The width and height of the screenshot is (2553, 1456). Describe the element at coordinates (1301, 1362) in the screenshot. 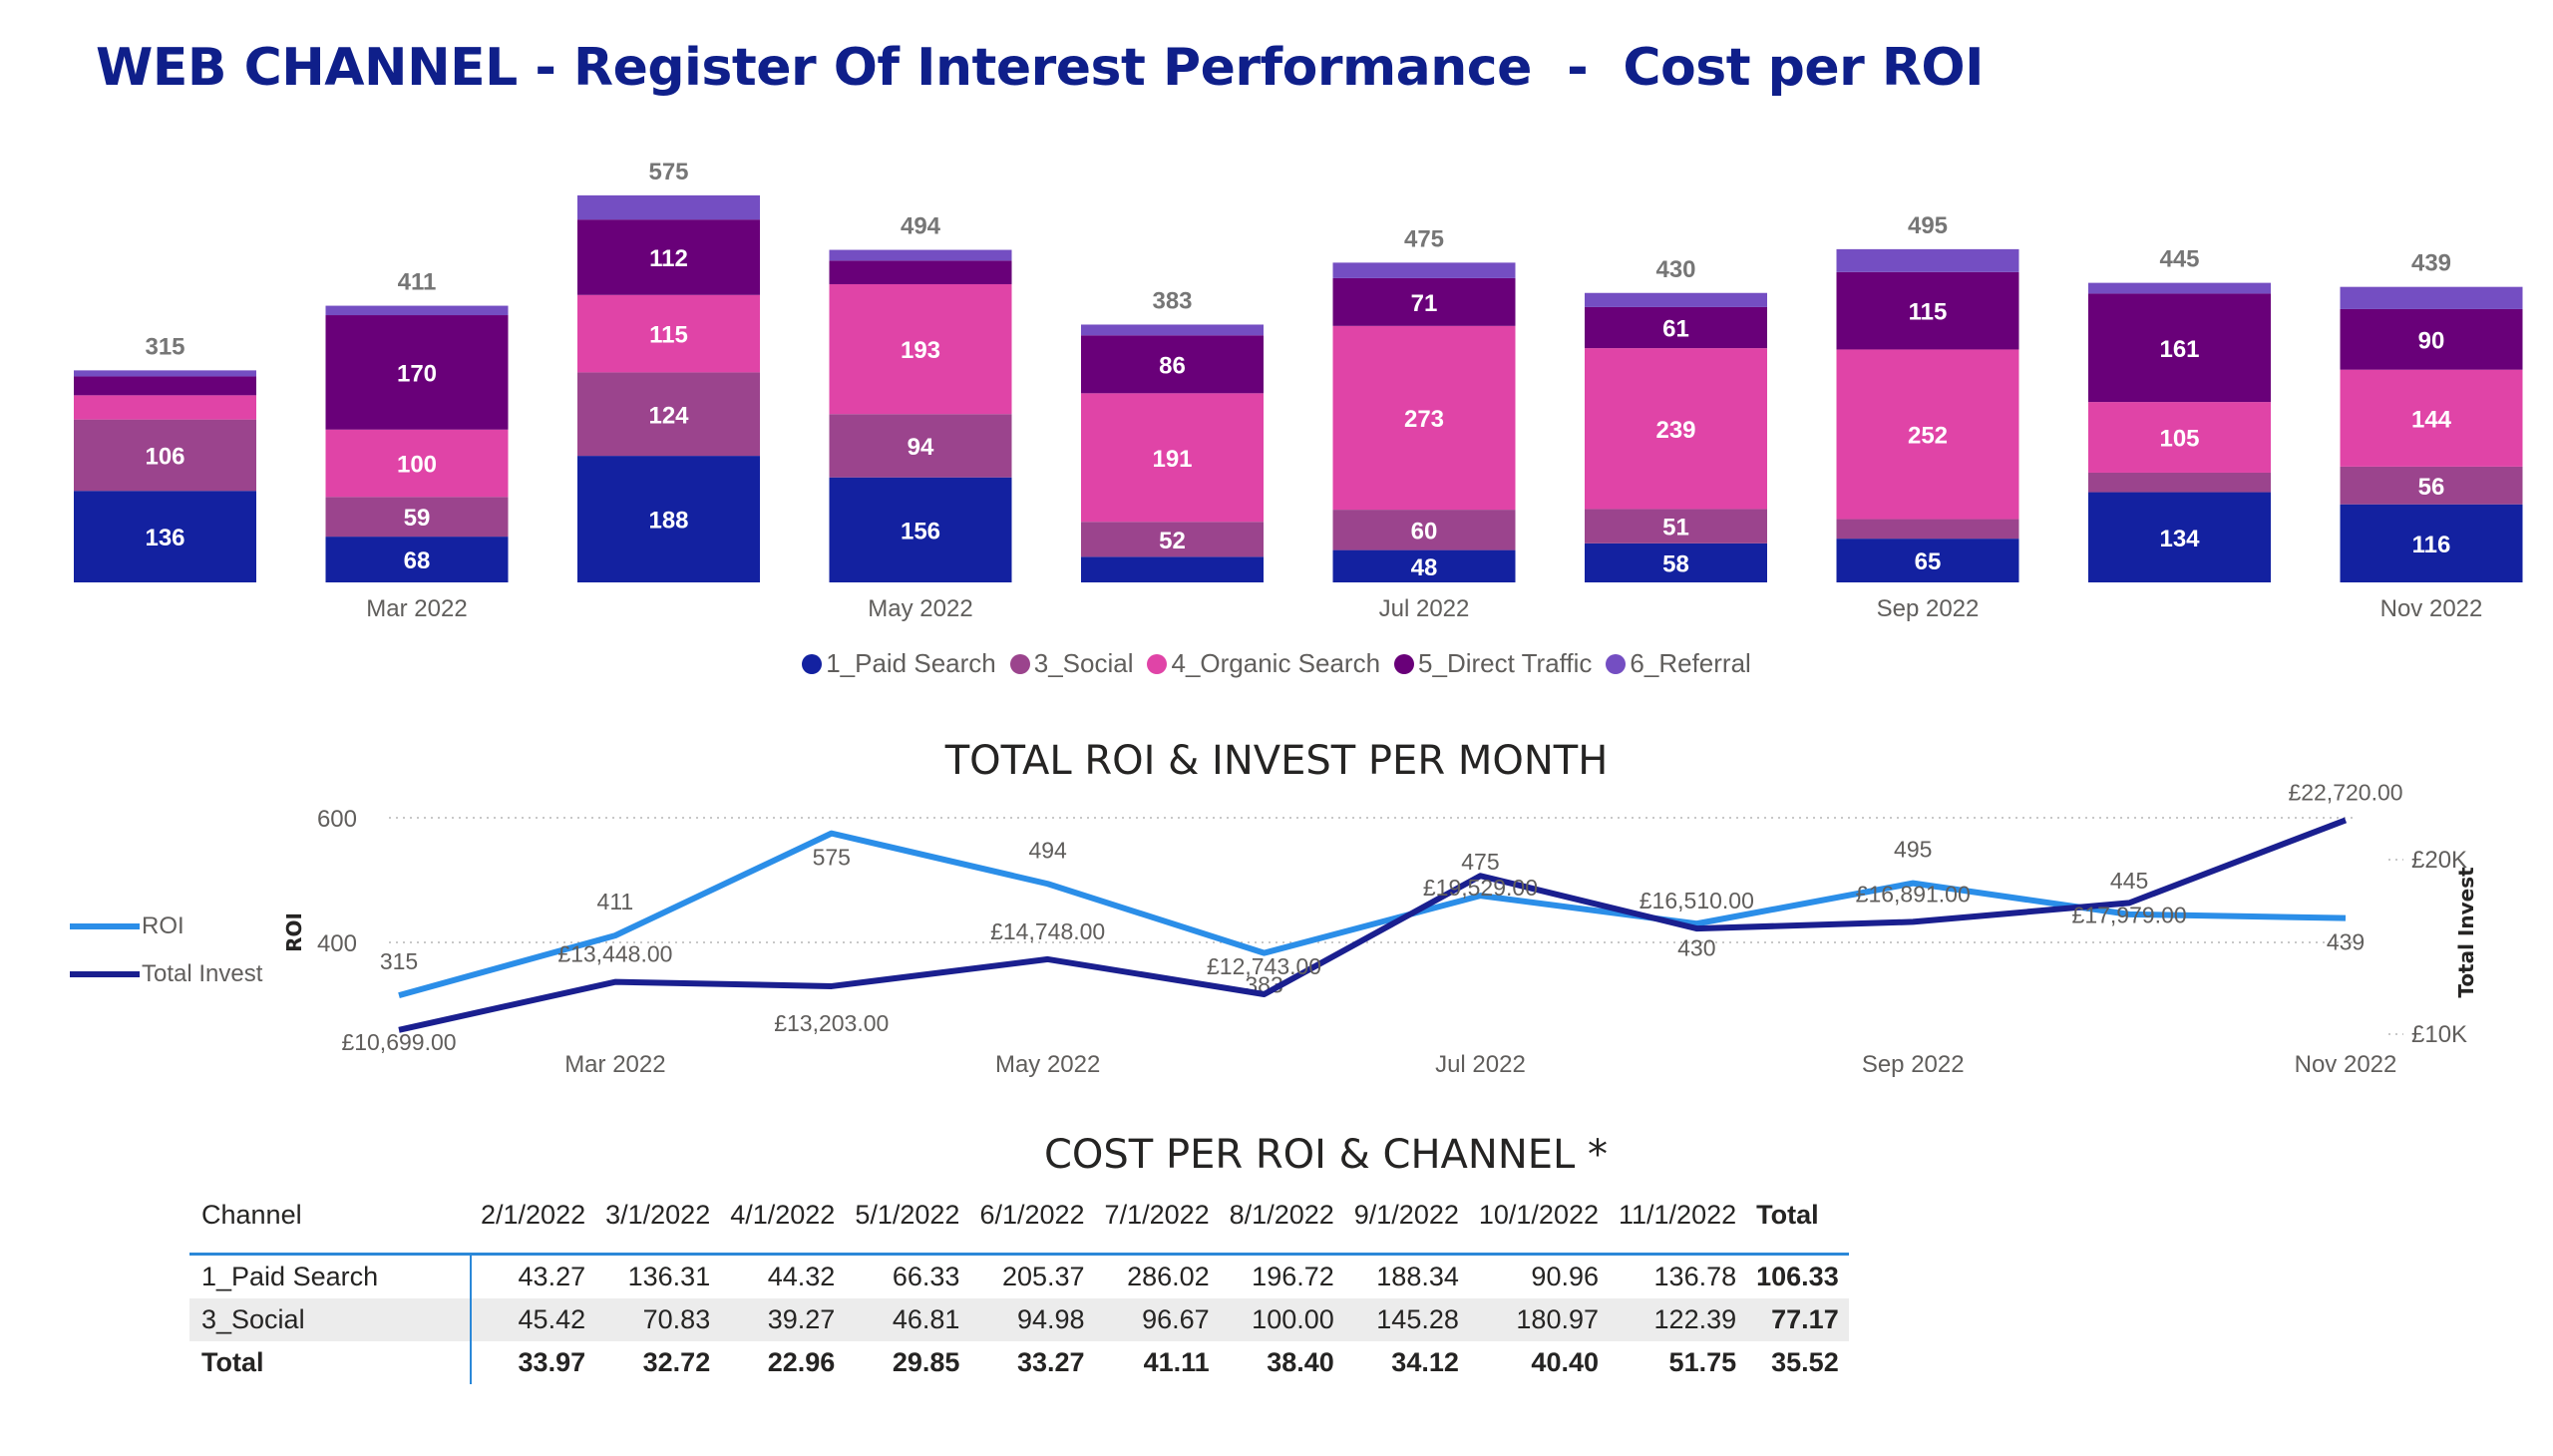

I see `value-cell: 38.40` at that location.